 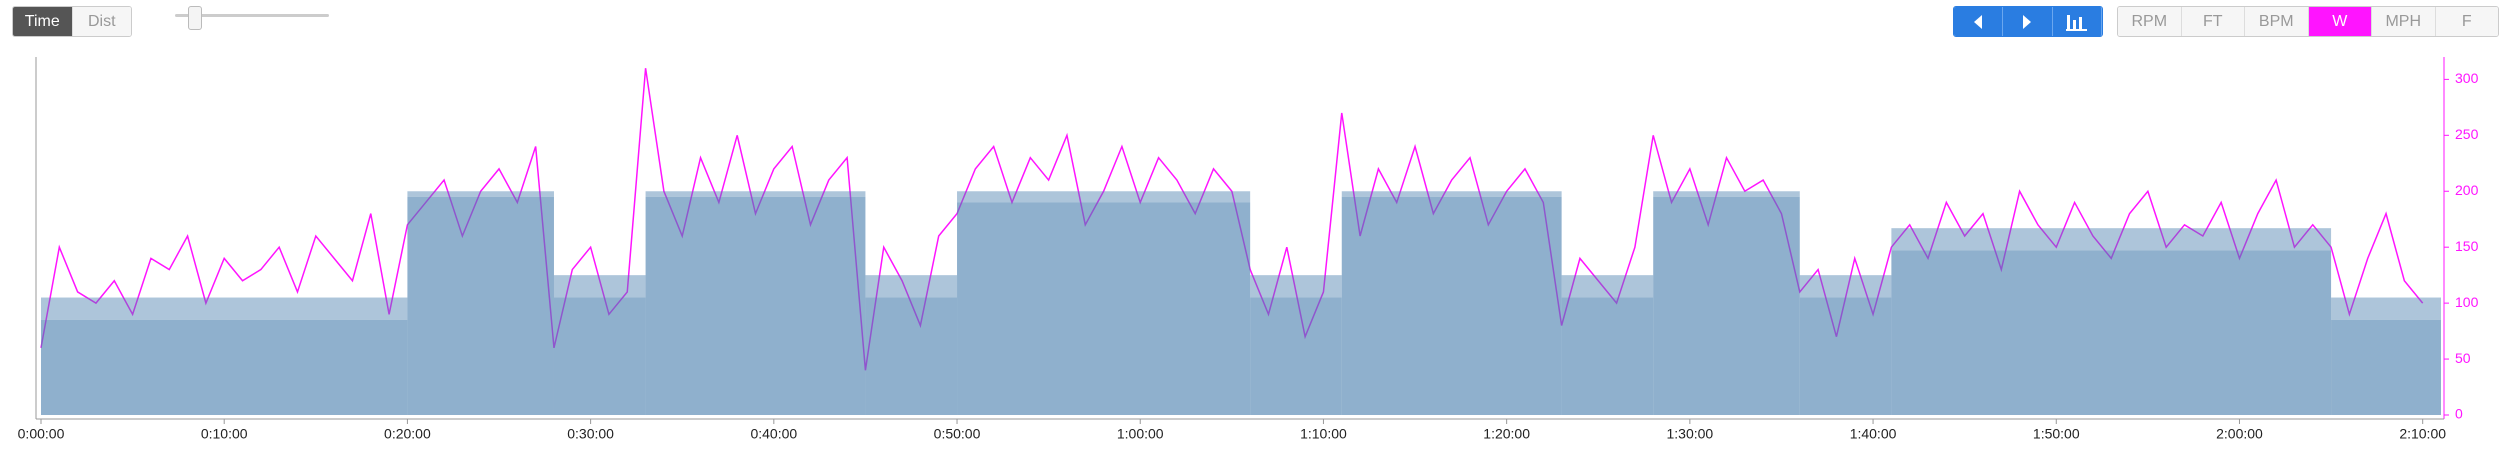 I want to click on x-tick-label: 1:10:00, so click(x=1323, y=434).